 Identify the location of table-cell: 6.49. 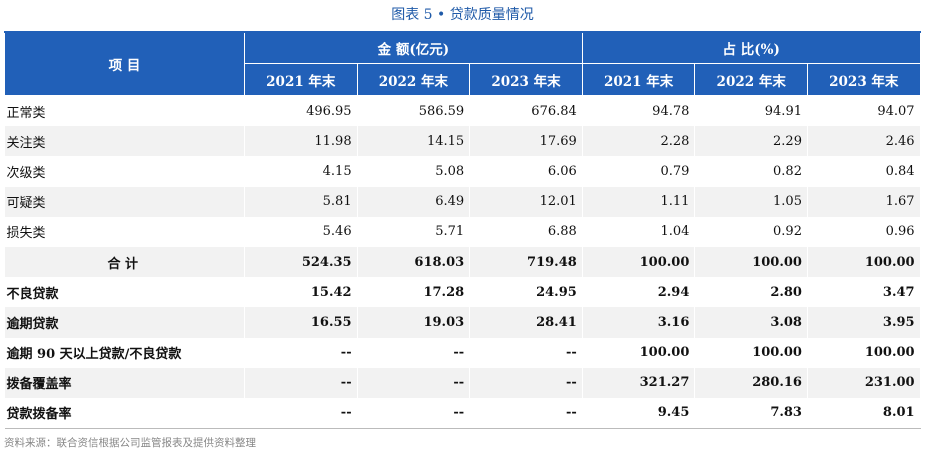
(414, 201).